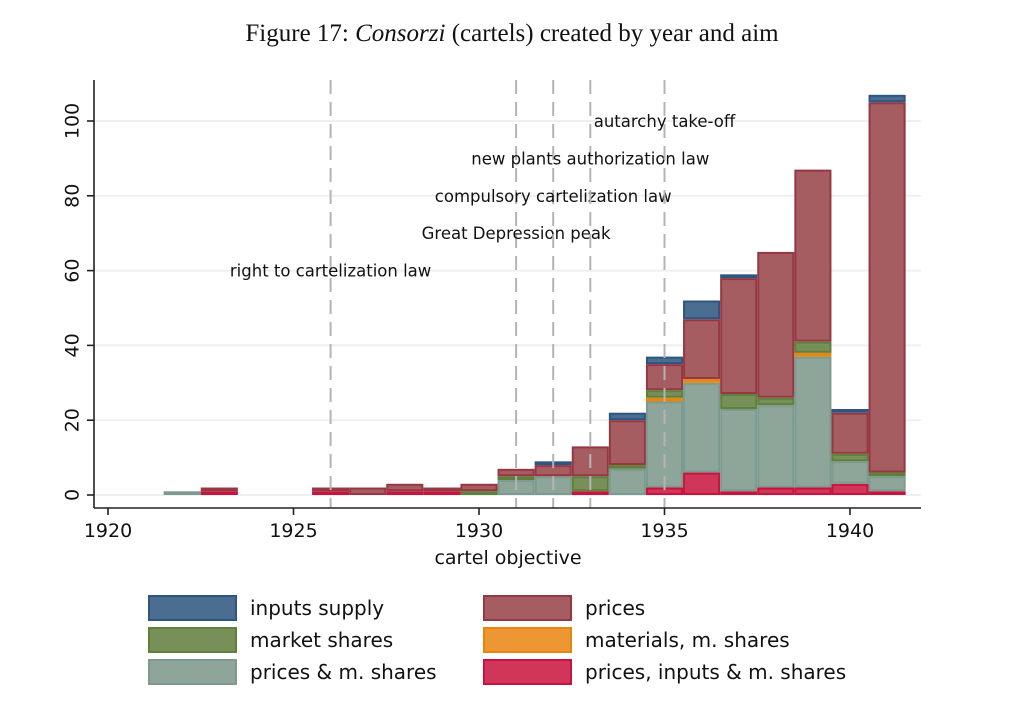  I want to click on y-tick-label: 100, so click(73, 121).